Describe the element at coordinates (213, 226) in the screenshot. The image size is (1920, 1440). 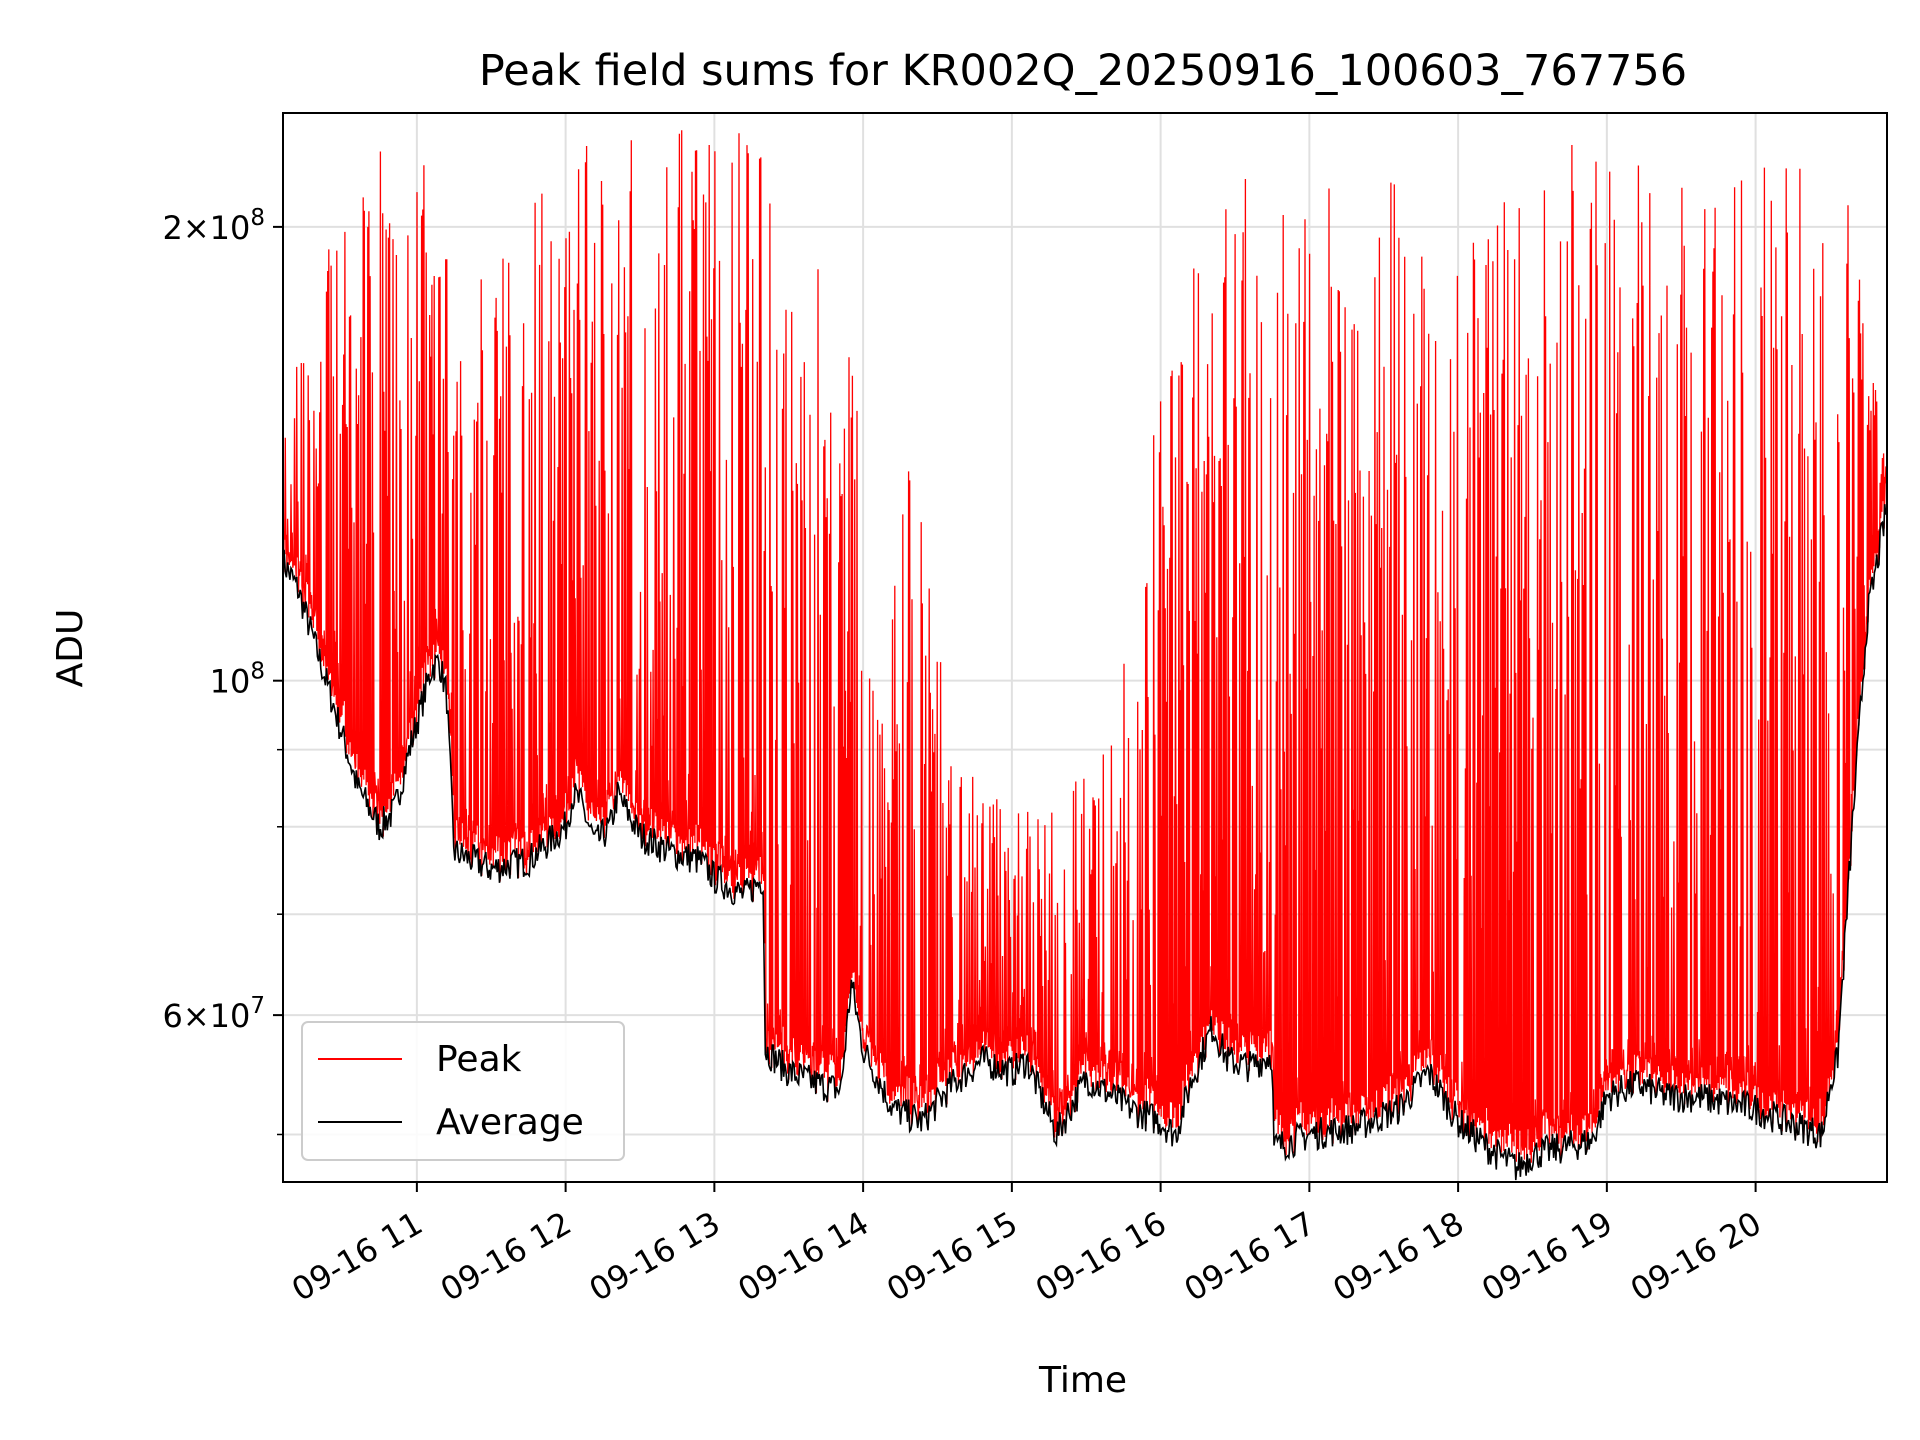
I see `y-tick-label: 2×108` at that location.